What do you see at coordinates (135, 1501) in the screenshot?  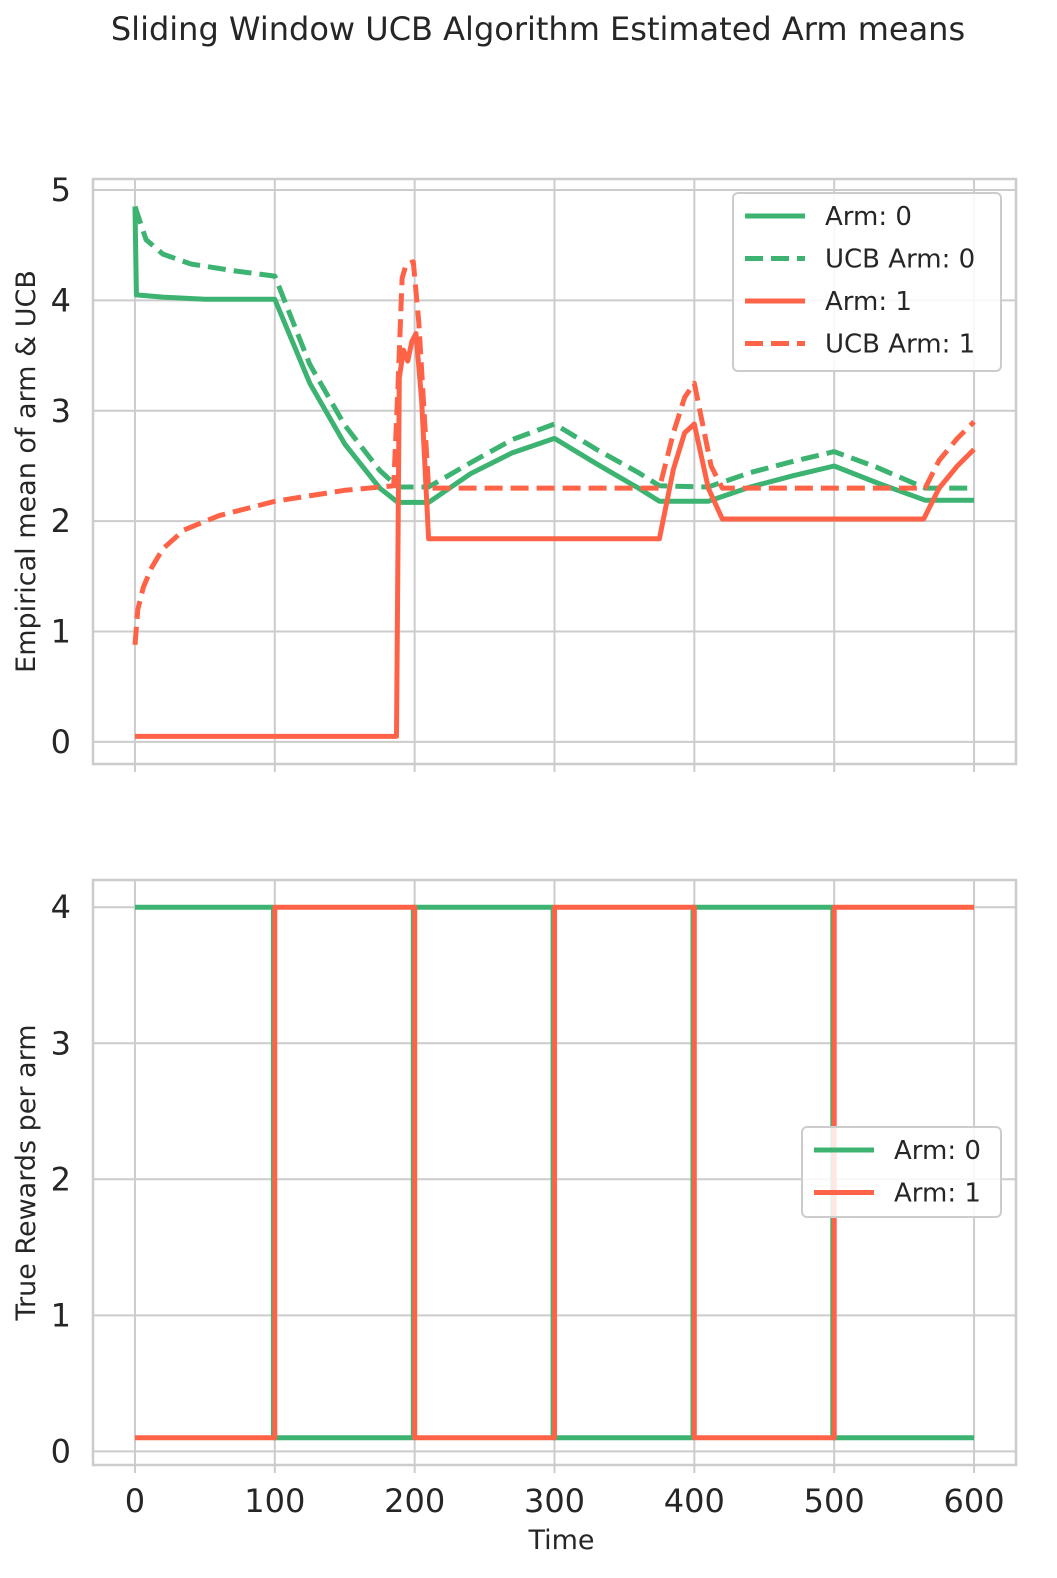 I see `x-tick-label: 0` at bounding box center [135, 1501].